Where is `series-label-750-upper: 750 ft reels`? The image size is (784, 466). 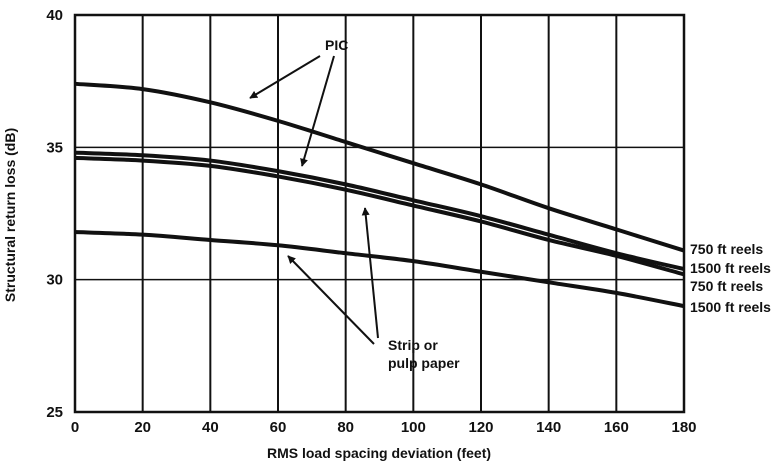 series-label-750-upper: 750 ft reels is located at coordinates (726, 249).